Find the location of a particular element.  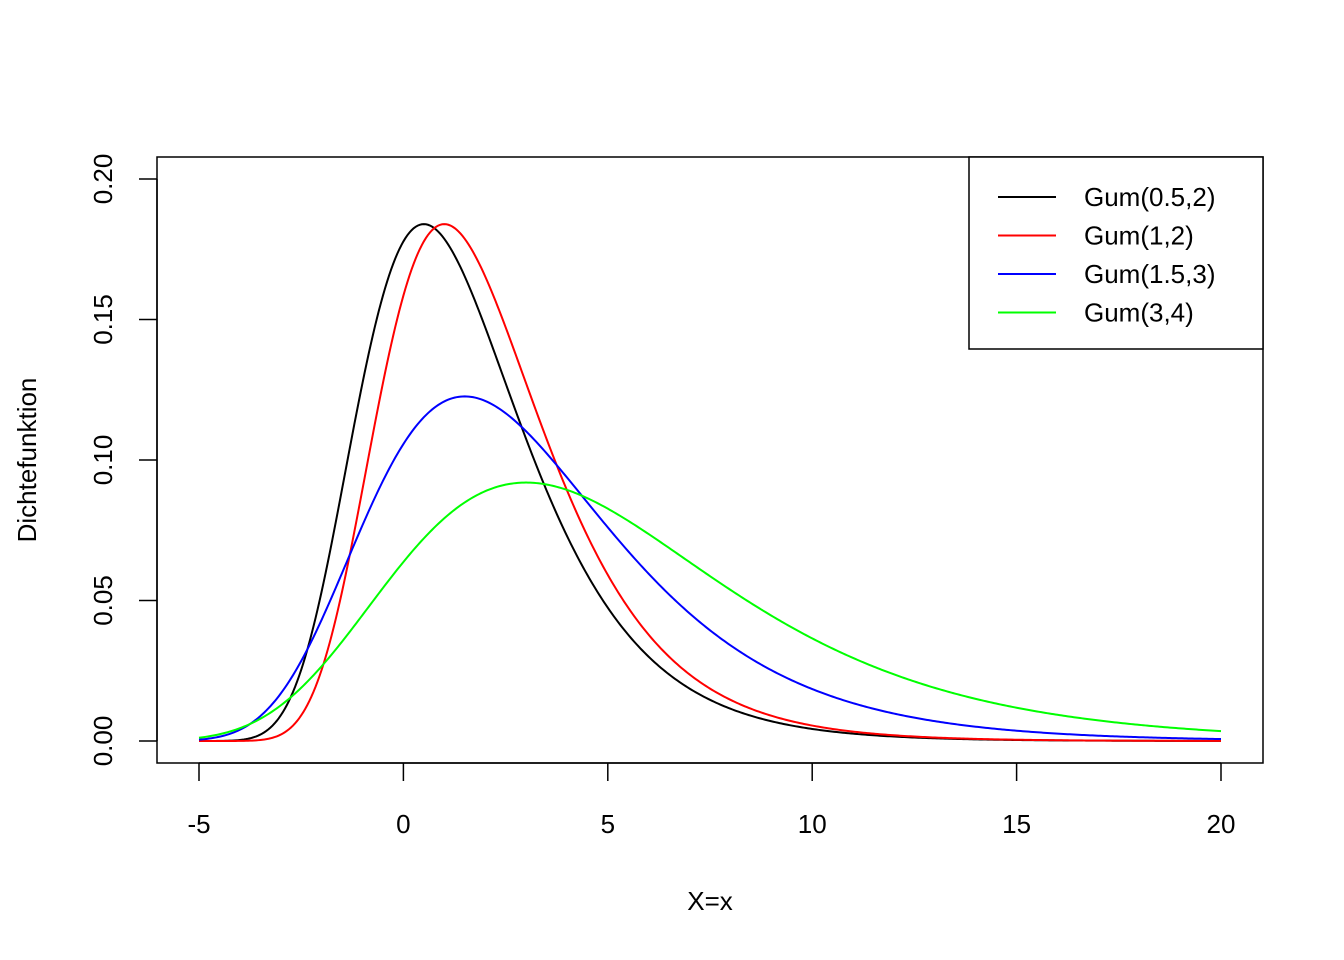

y-tick-label: 0.15 is located at coordinates (103, 319).